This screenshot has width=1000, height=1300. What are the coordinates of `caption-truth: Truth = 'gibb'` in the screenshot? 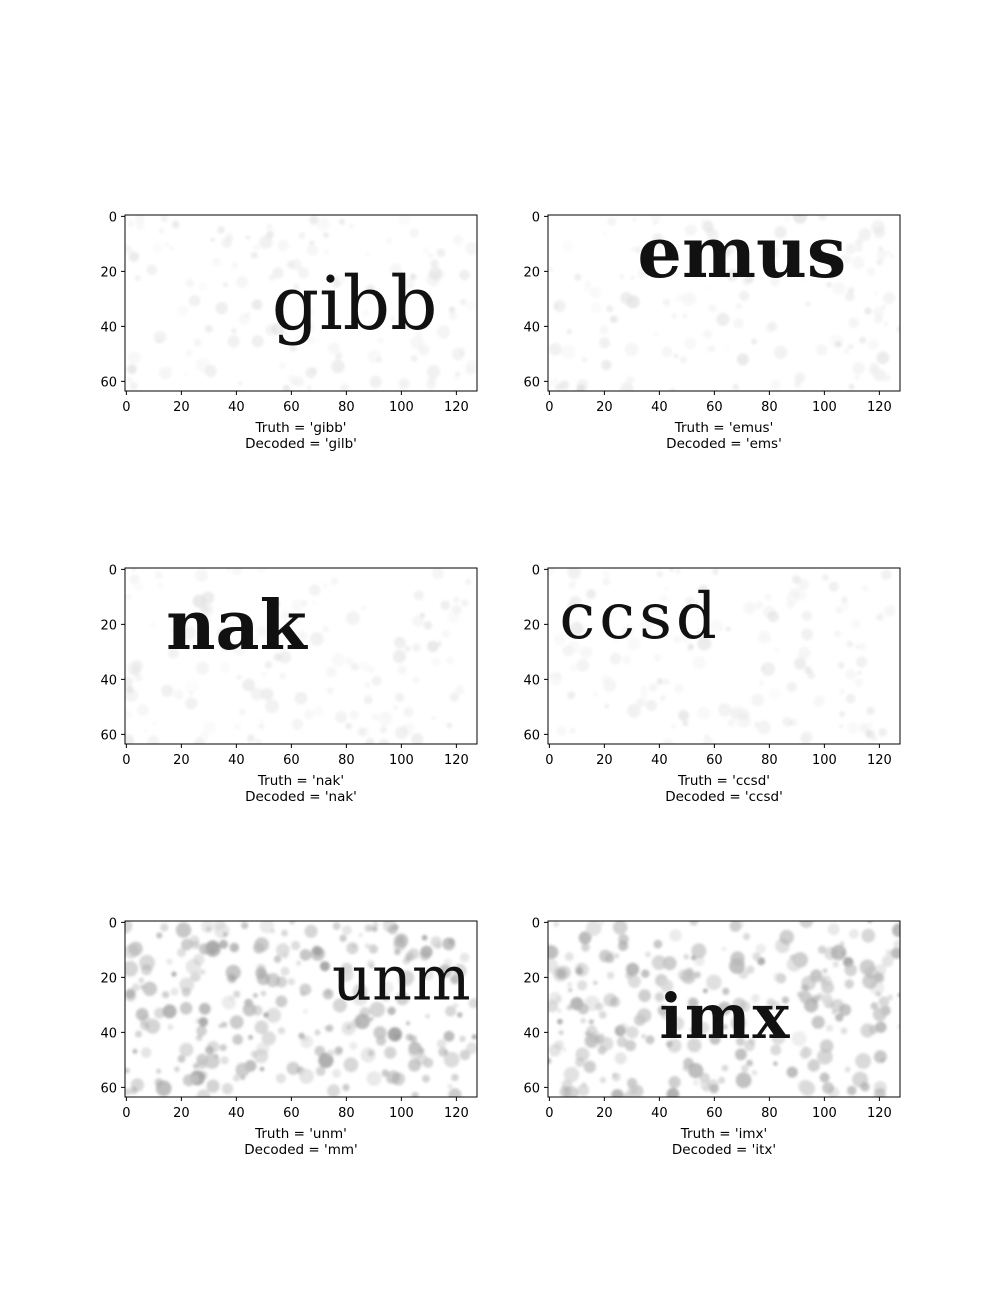 It's located at (301, 428).